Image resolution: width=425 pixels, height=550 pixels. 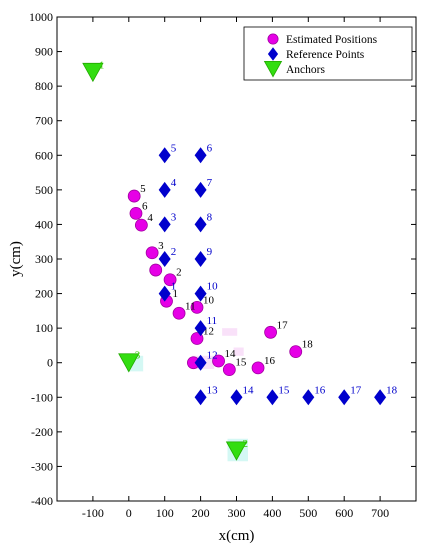 What do you see at coordinates (174, 252) in the screenshot?
I see `reference-points-label: 2` at bounding box center [174, 252].